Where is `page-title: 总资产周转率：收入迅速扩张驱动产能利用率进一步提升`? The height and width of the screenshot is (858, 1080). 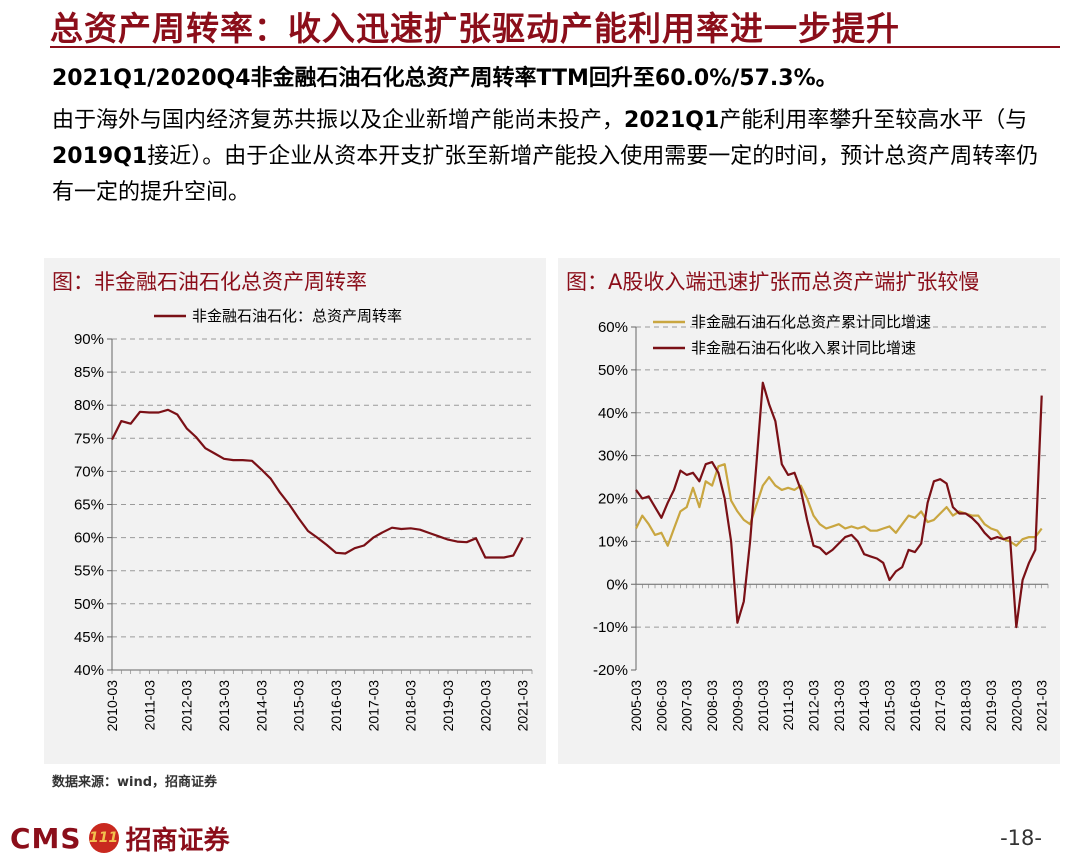 page-title: 总资产周转率：收入迅速扩张驱动产能利用率进一步提升 is located at coordinates (475, 28).